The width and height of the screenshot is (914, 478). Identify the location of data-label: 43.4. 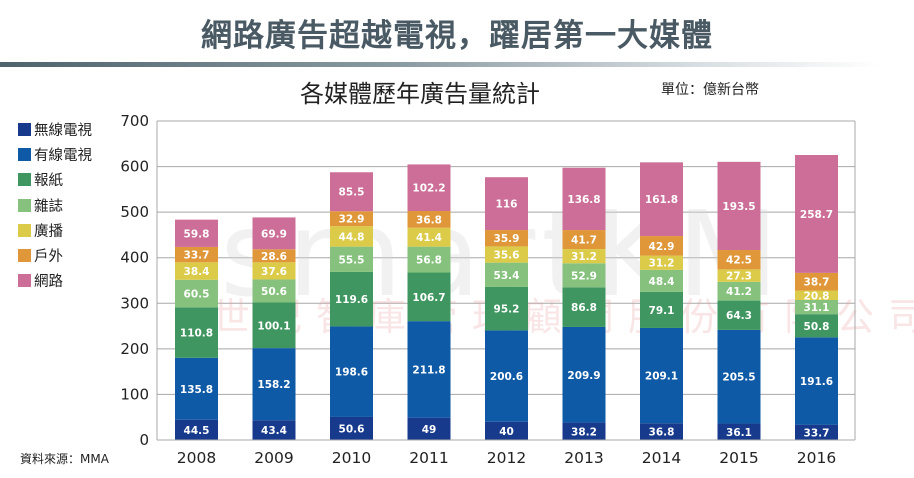
(274, 431).